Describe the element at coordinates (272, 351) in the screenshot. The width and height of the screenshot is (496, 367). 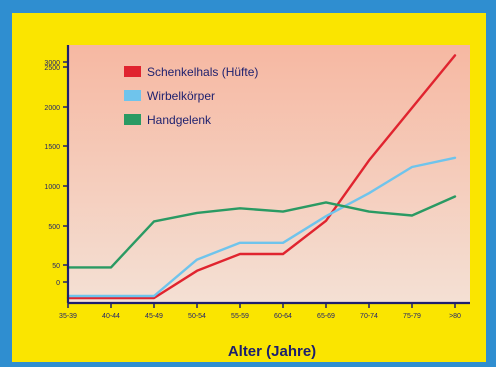
I see `x-axis-label: Alter (Jahre)` at that location.